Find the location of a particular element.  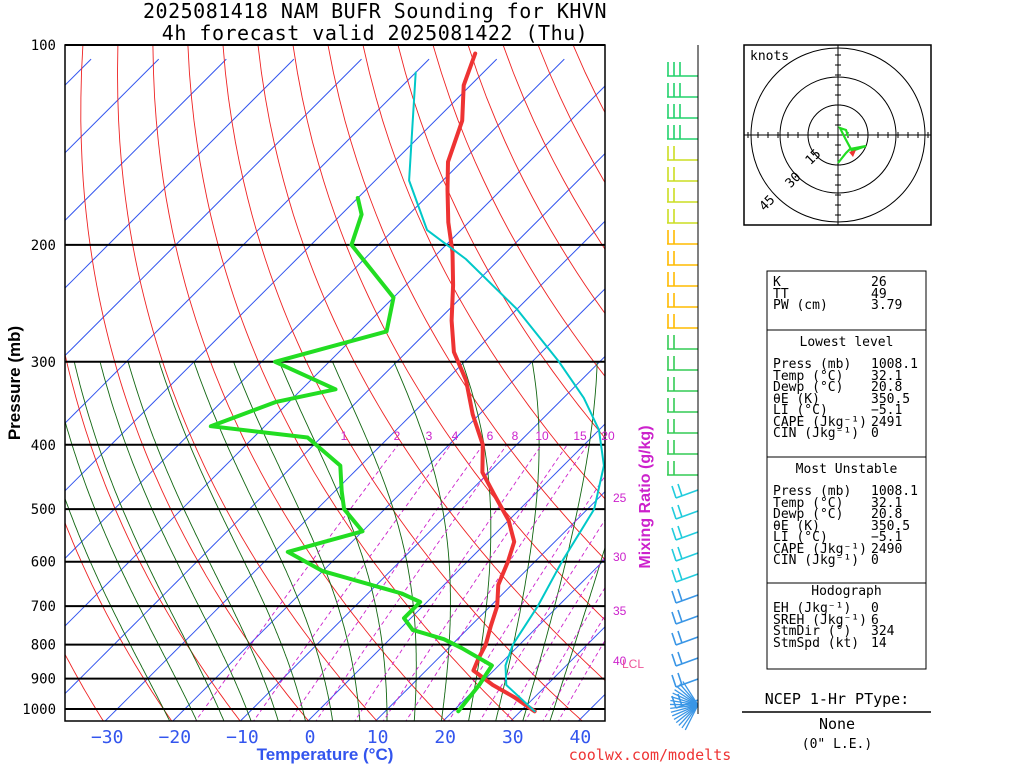

x-tick-label: 30 is located at coordinates (513, 737).